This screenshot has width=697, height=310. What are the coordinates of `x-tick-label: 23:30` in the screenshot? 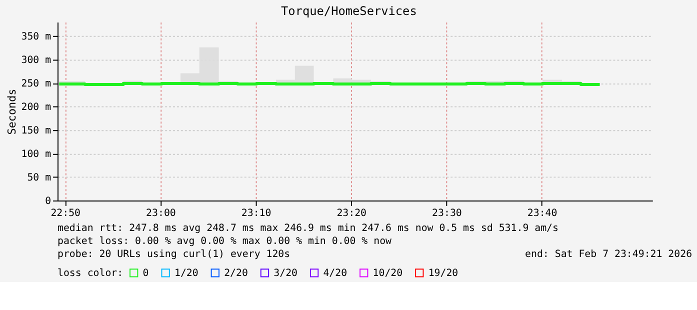 It's located at (447, 213).